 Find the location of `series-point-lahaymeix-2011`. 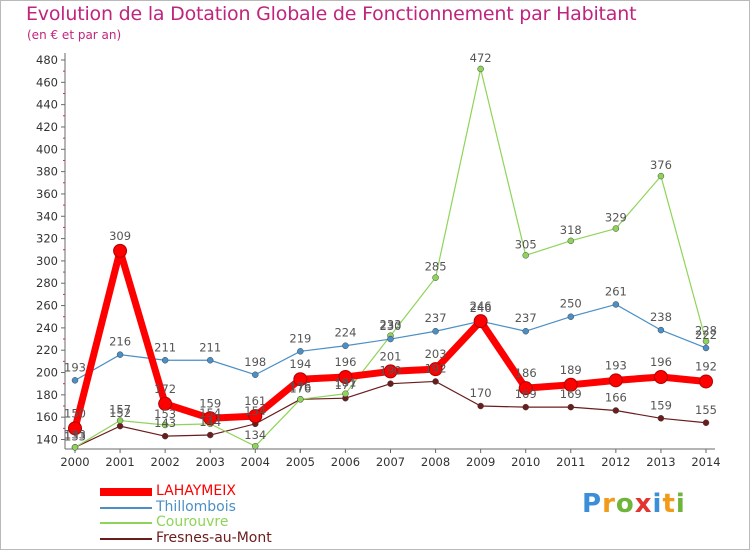

series-point-lahaymeix-2011 is located at coordinates (570, 384).